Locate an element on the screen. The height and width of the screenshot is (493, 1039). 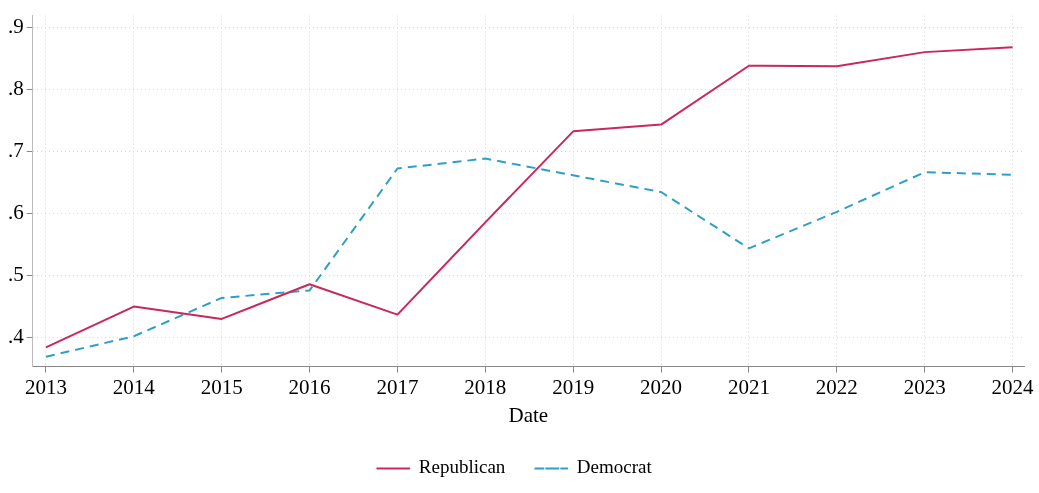
x-tick-label: 2016 is located at coordinates (309, 386).